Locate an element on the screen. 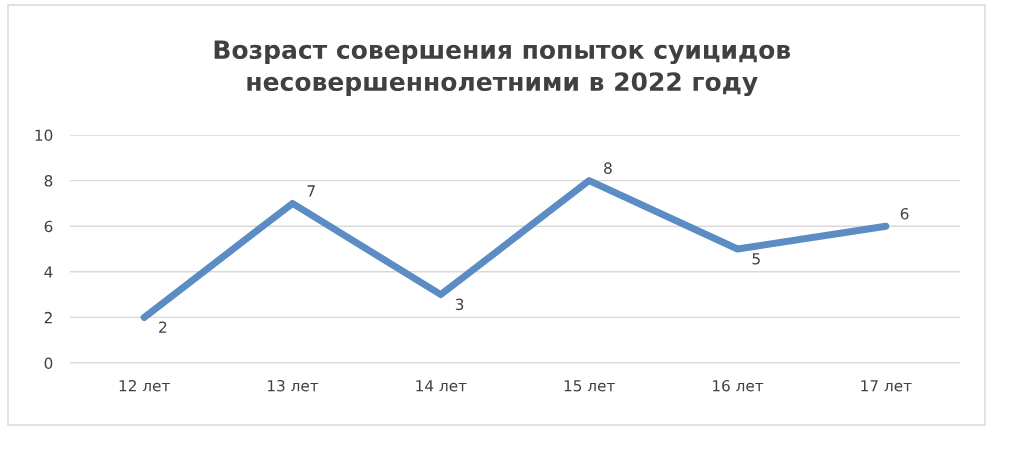 The image size is (1024, 474). data-label: 5 is located at coordinates (756, 259).